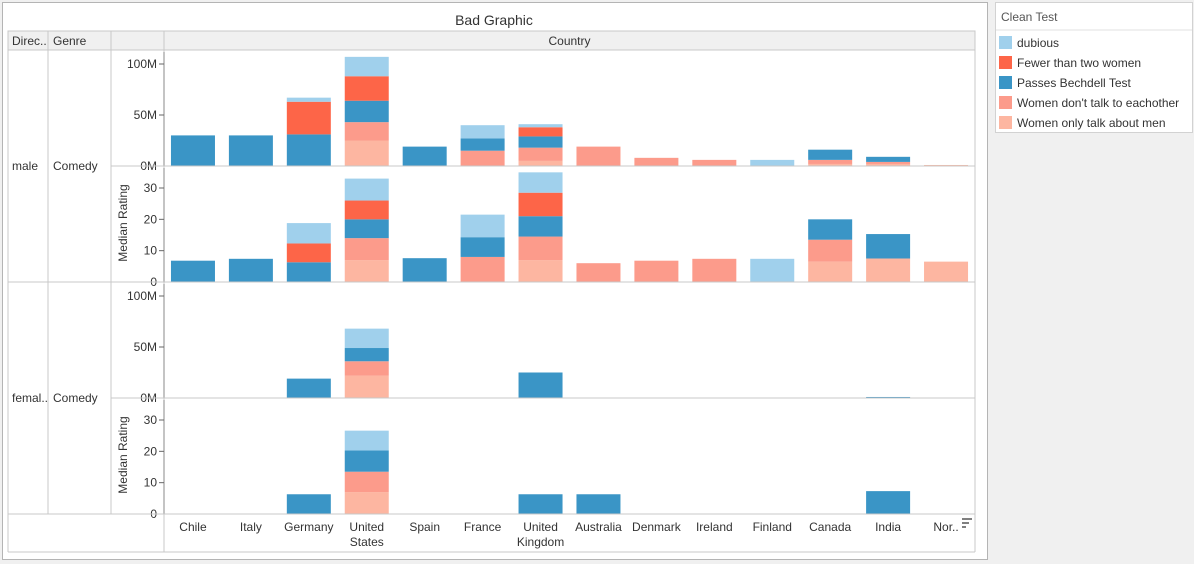 This screenshot has width=1194, height=564. What do you see at coordinates (70, 41) in the screenshot?
I see `row-header-genre: Genre` at bounding box center [70, 41].